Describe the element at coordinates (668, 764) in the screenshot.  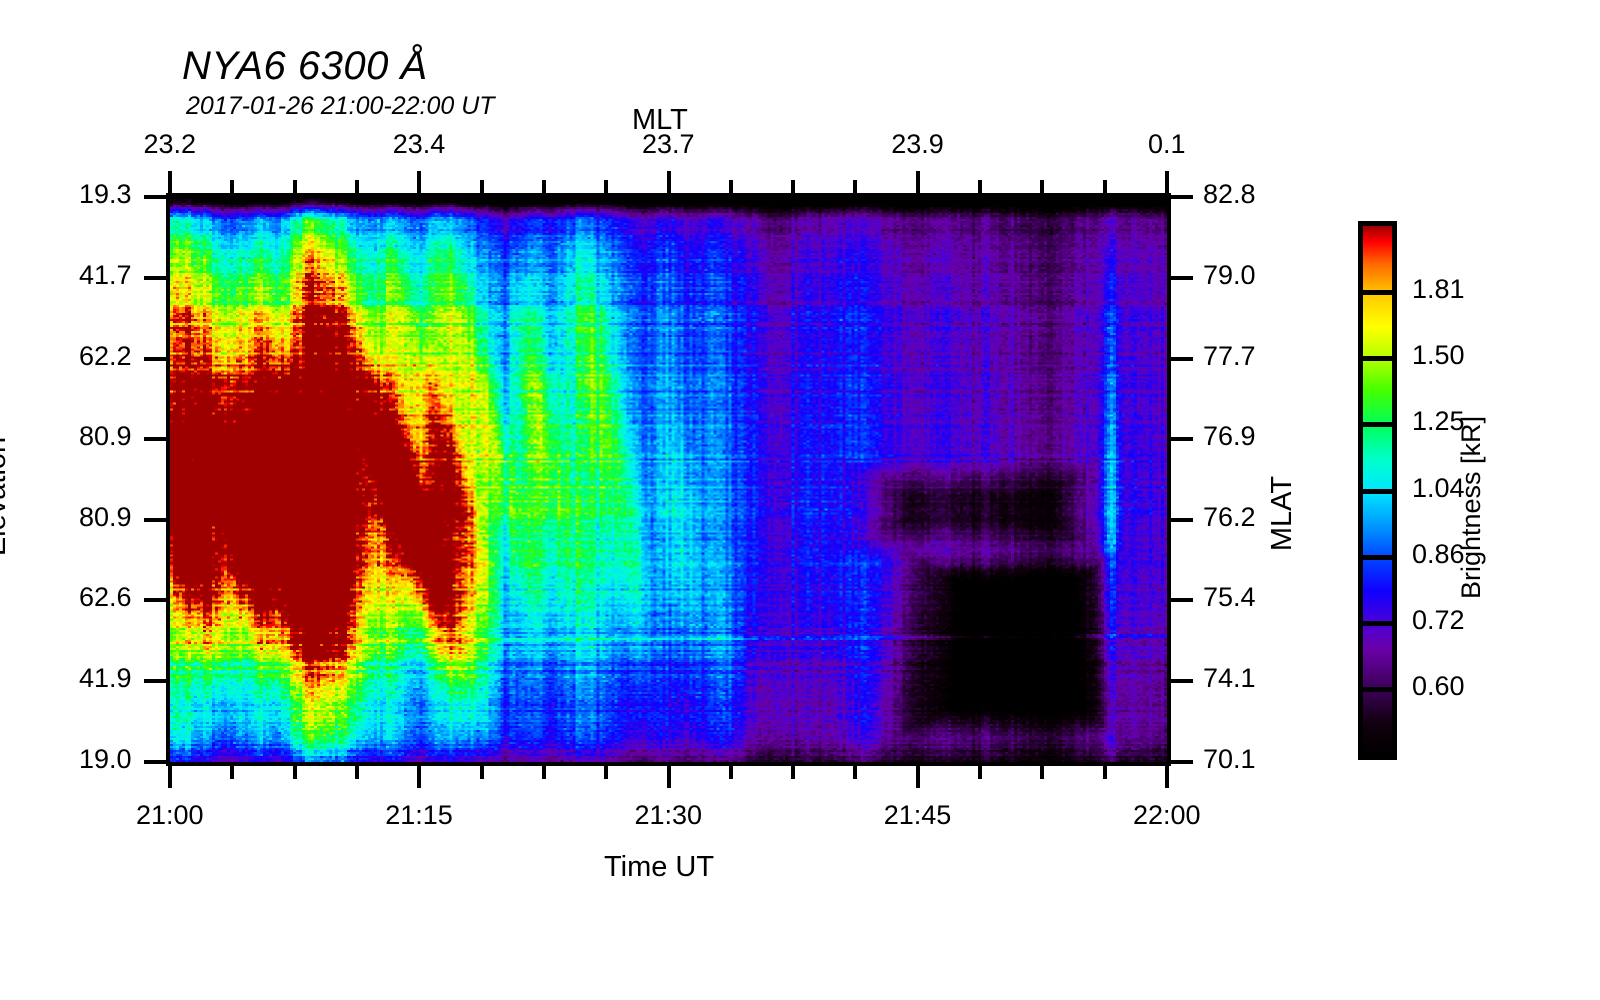
I see `plot-border-bottom` at that location.